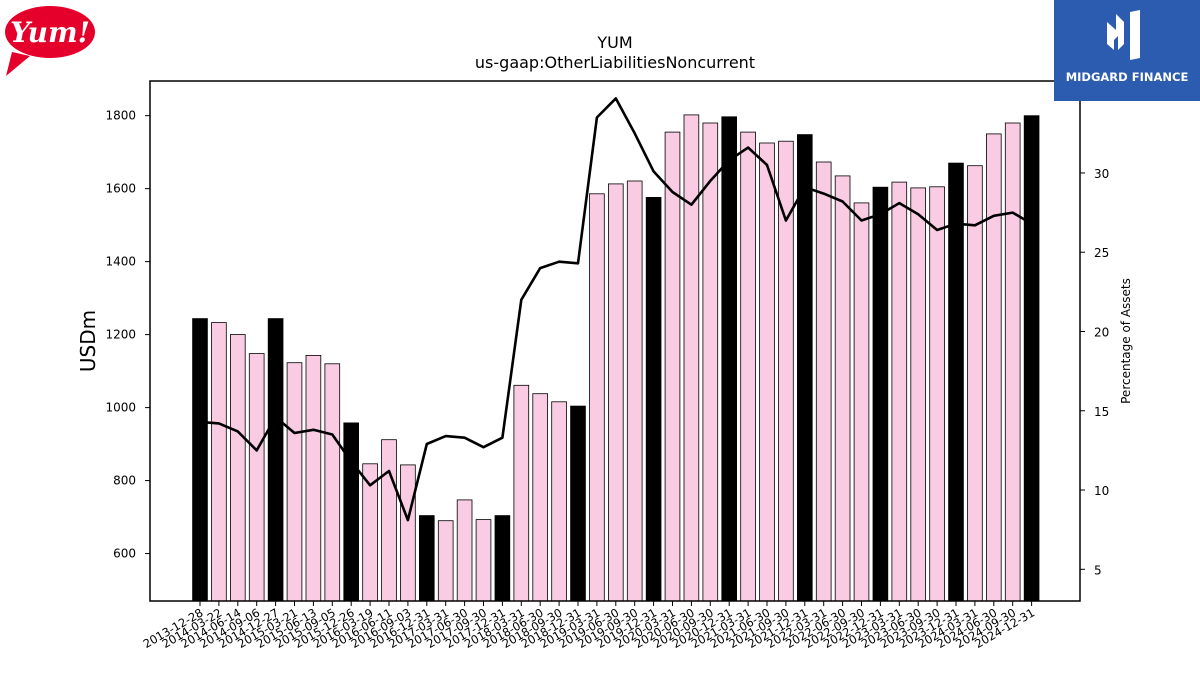  Describe the element at coordinates (1101, 174) in the screenshot. I see `y2-tick-label: 30` at that location.